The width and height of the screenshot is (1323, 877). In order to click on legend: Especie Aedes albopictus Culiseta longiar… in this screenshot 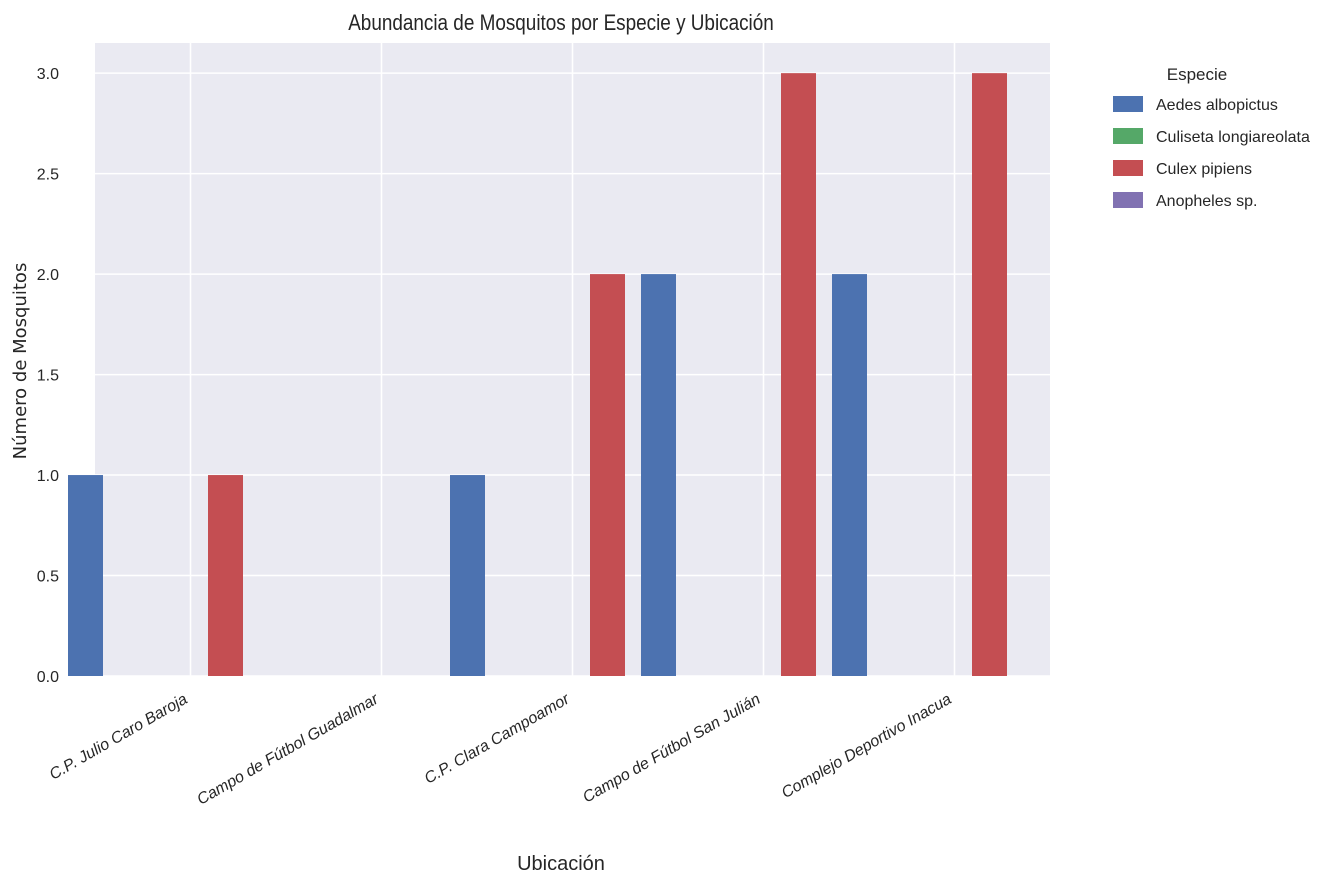, I will do `click(1211, 137)`.